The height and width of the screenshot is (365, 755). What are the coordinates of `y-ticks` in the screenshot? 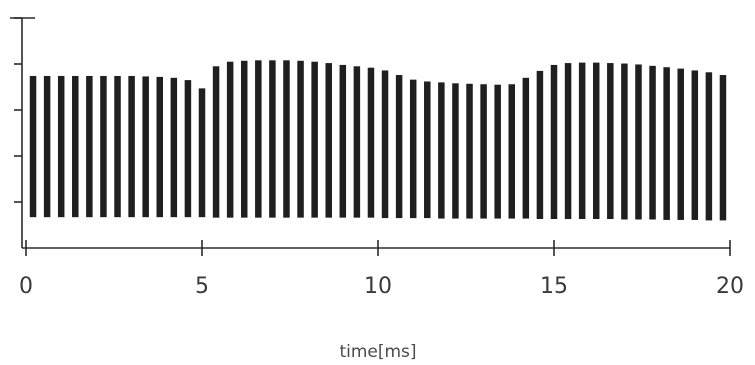 It's located at (18, 110).